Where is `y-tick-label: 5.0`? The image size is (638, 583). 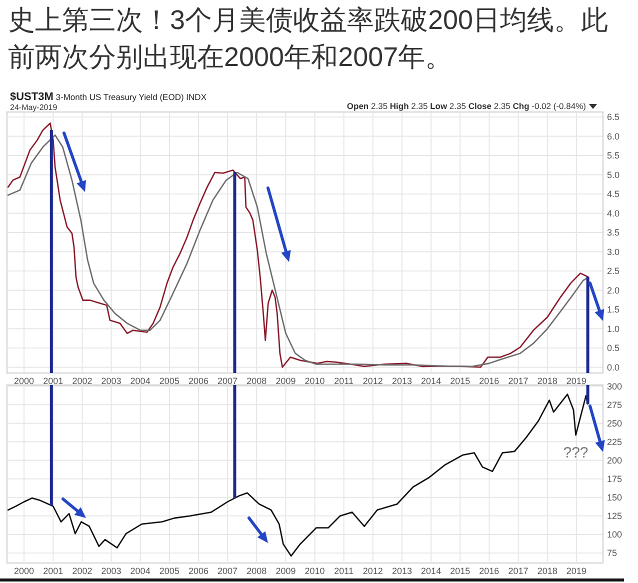 y-tick-label: 5.0 is located at coordinates (613, 175).